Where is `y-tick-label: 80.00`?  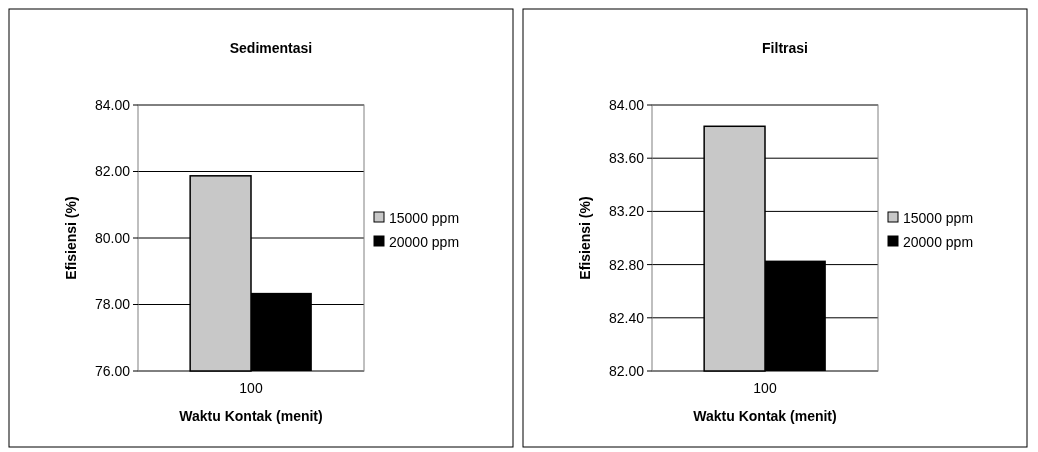
y-tick-label: 80.00 is located at coordinates (112, 237).